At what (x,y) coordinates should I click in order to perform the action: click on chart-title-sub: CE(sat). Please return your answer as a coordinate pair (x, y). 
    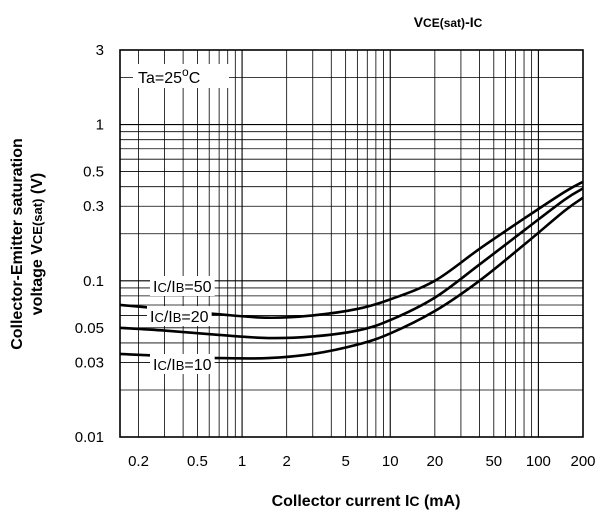
    Looking at the image, I should click on (444, 23).